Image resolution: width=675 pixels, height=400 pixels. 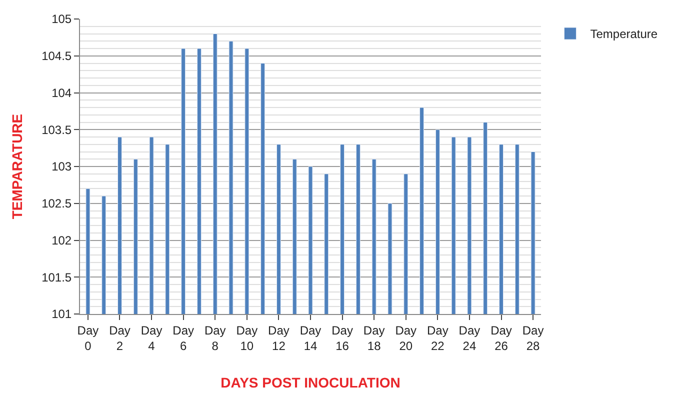 What do you see at coordinates (501, 338) in the screenshot?
I see `x-tick-label: Day 26` at bounding box center [501, 338].